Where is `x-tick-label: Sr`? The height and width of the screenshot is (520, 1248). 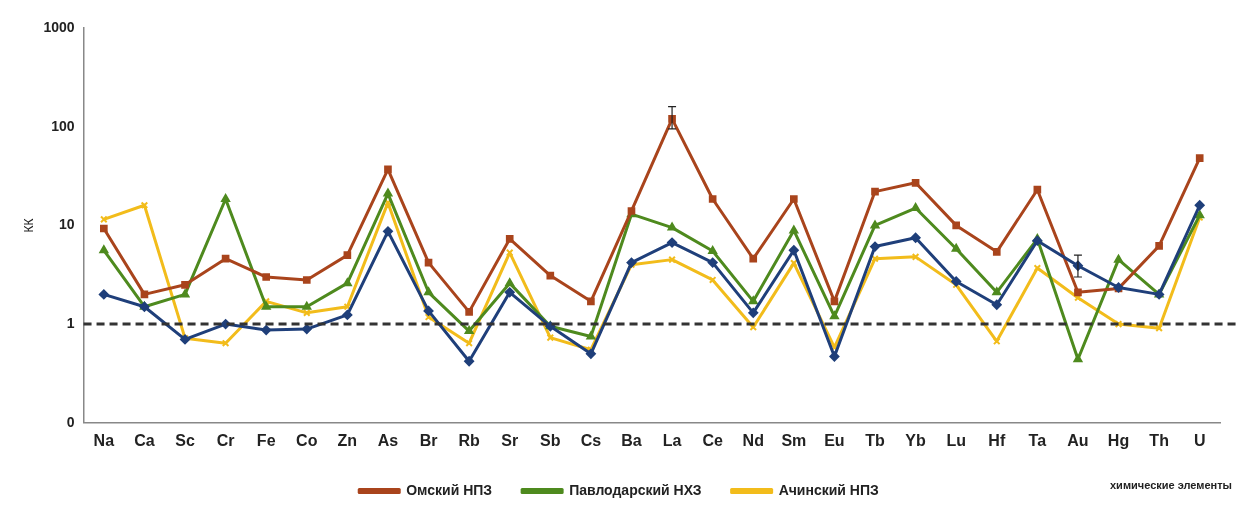
x-tick-label: Sr is located at coordinates (510, 440).